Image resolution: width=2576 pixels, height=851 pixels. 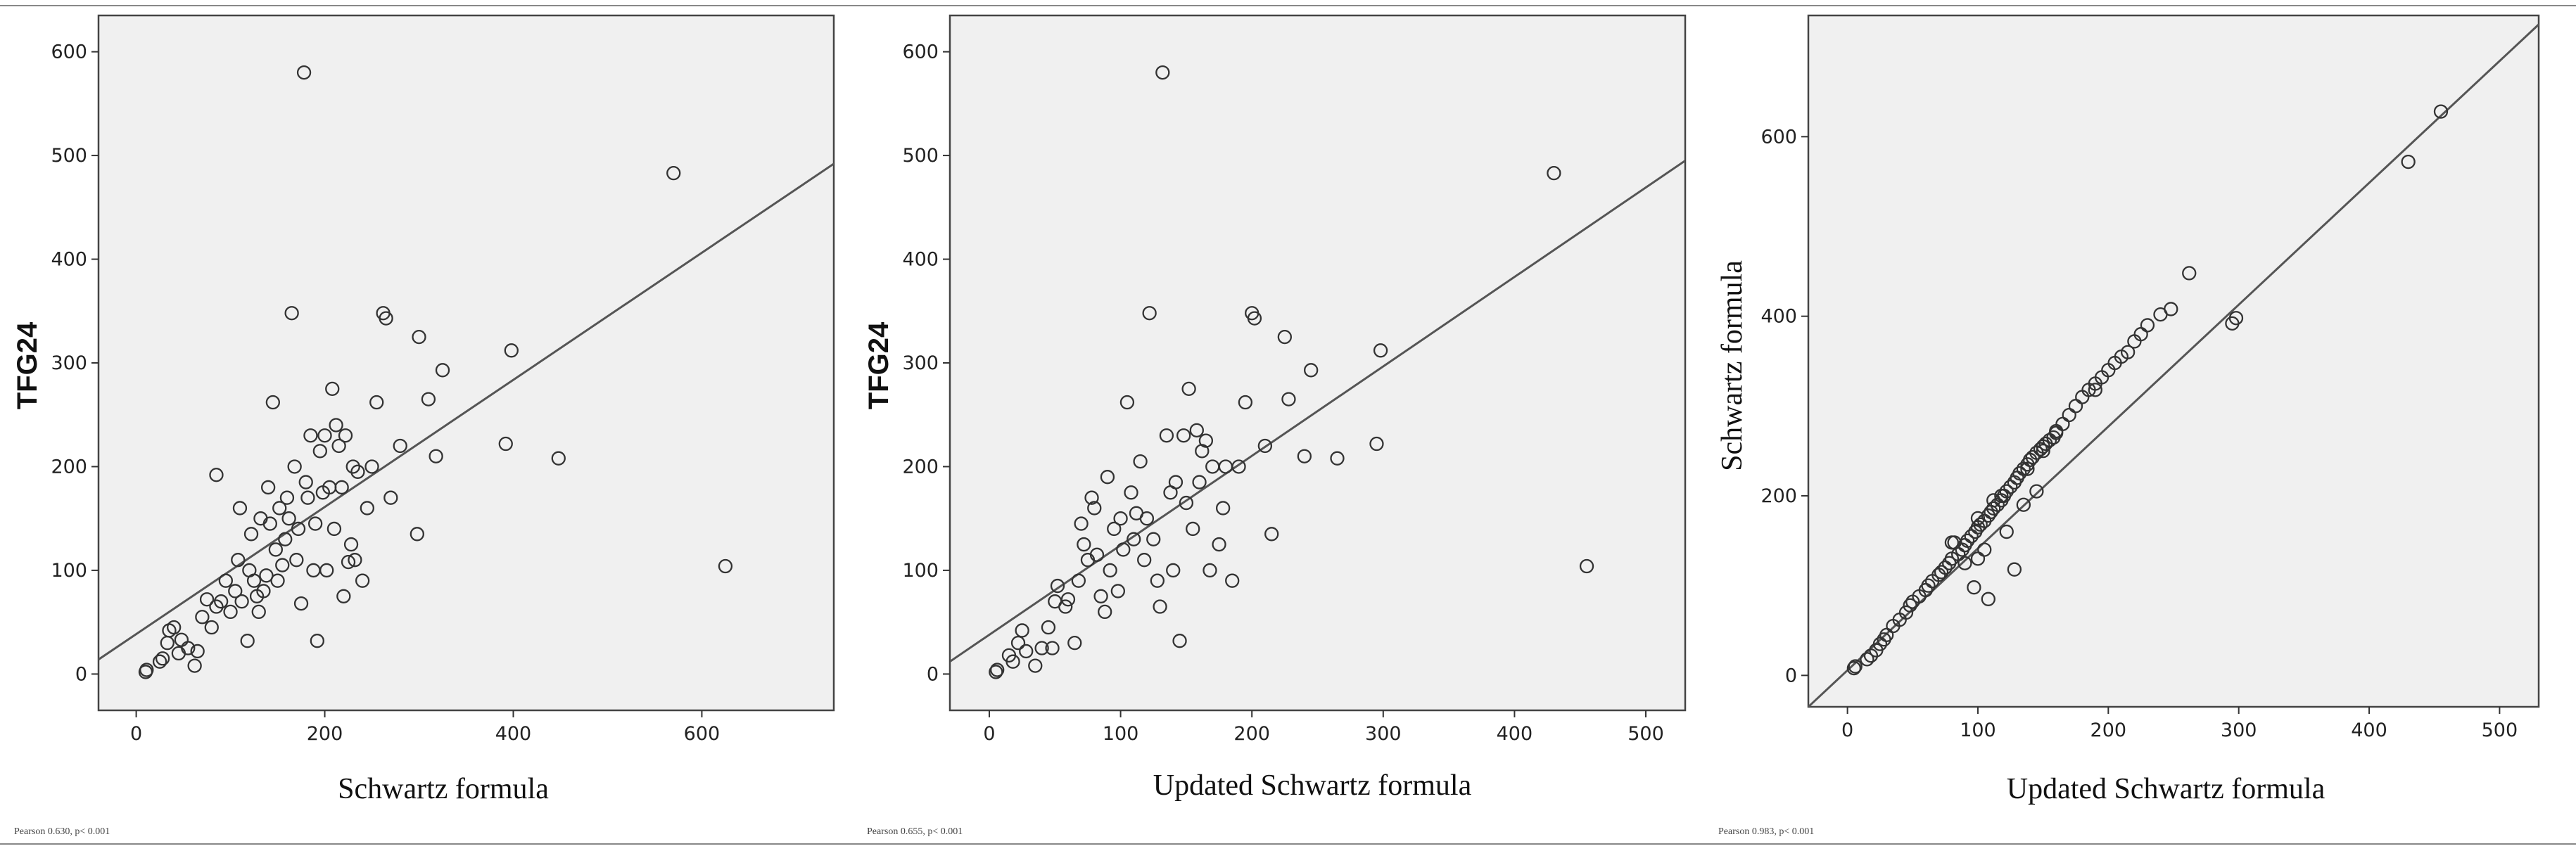 I want to click on y-tick-label: 400, so click(x=1778, y=317).